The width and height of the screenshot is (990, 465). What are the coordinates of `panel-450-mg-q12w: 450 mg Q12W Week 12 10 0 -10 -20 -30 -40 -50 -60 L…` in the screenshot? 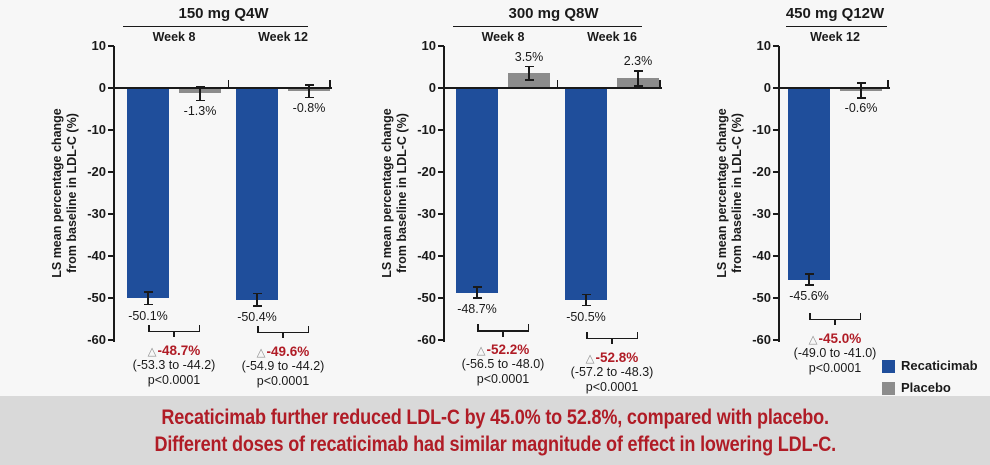 It's located at (802, 190).